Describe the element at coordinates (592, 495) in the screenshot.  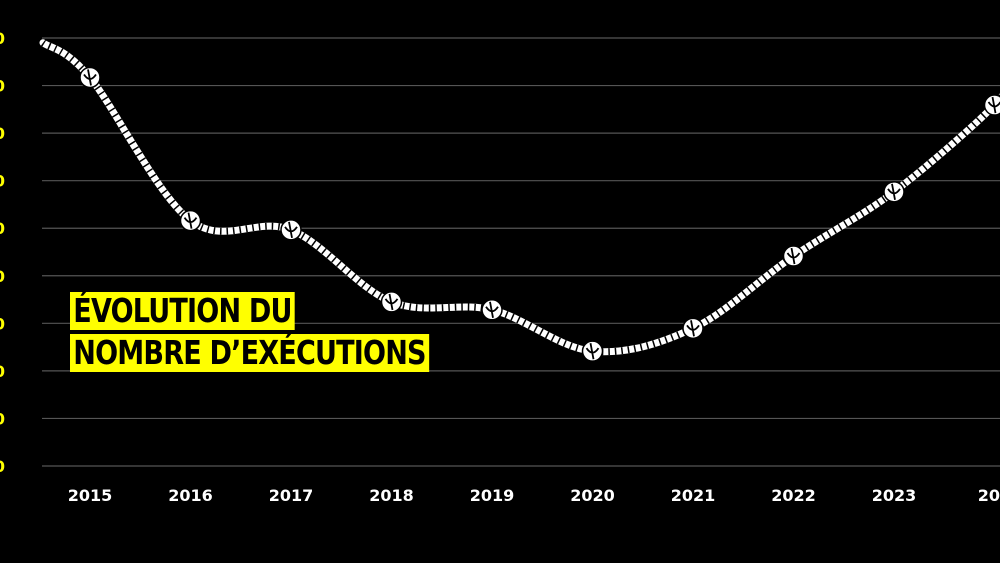
I see `x-tick-label: 2020` at that location.